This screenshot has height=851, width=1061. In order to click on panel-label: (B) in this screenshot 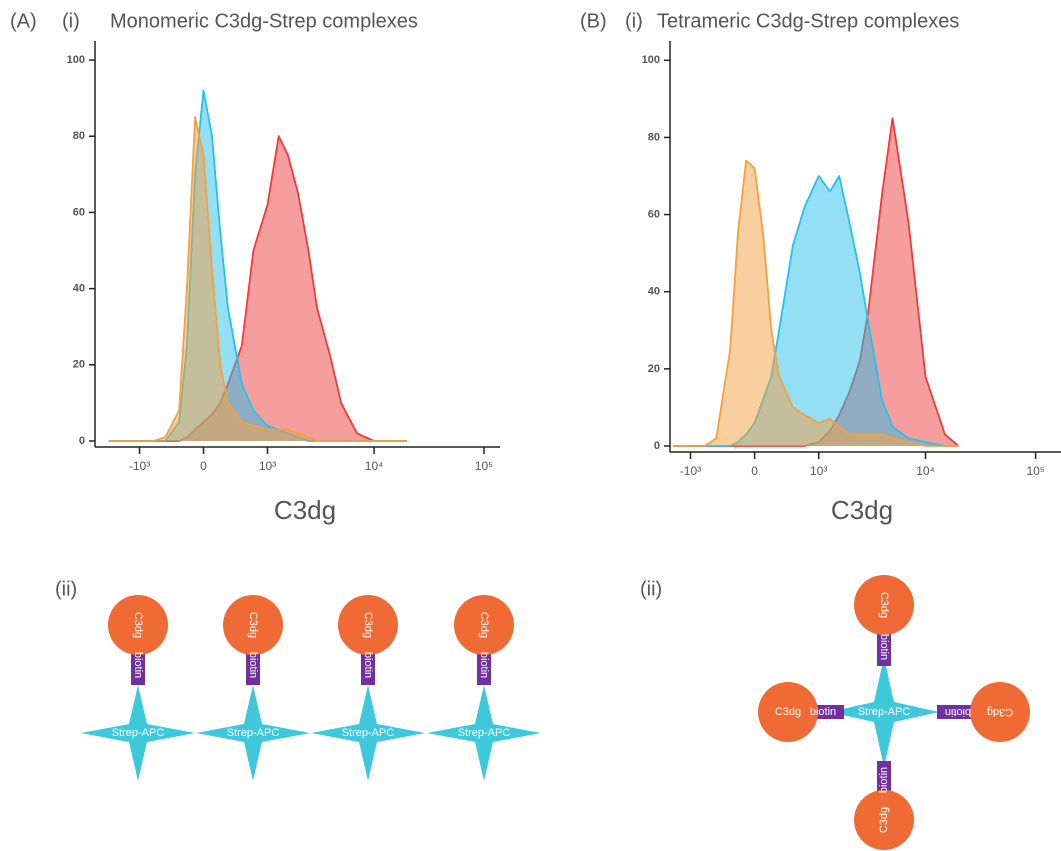, I will do `click(593, 21)`.